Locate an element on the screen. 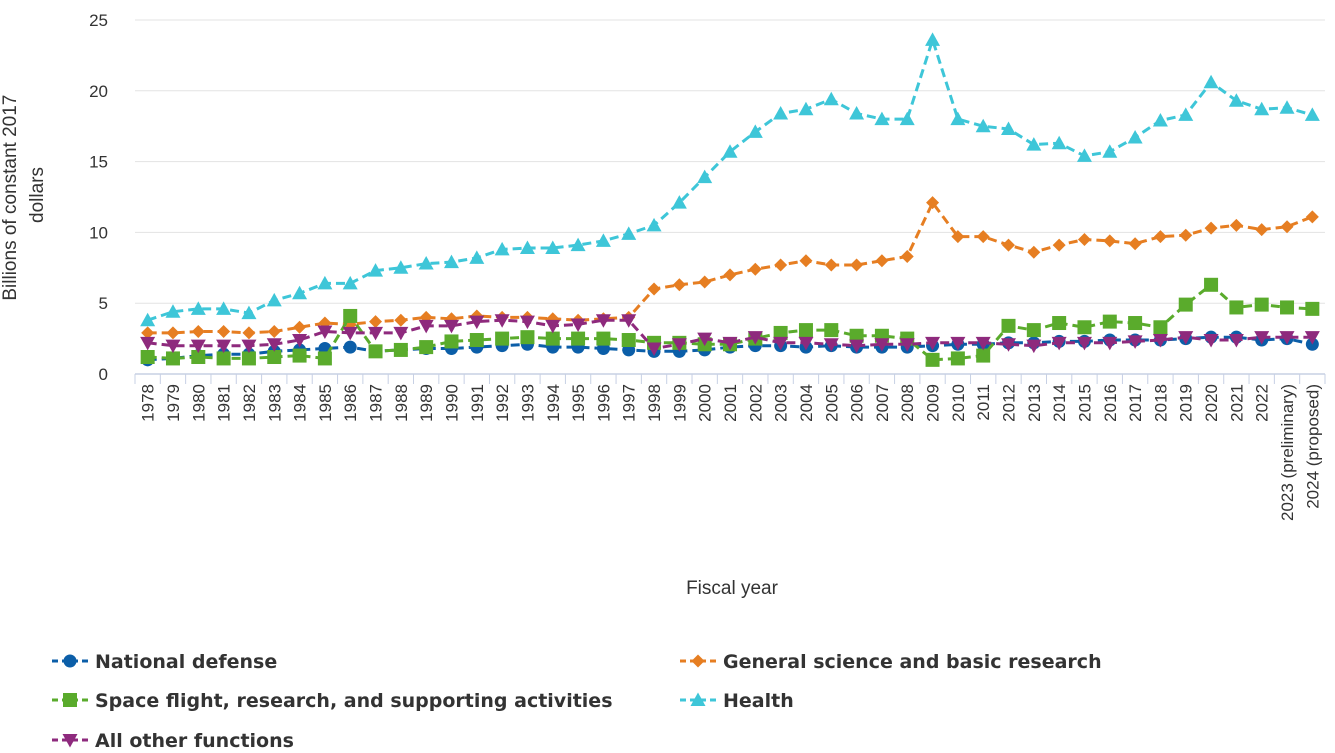  x-tick-label: 2017 is located at coordinates (1135, 403).